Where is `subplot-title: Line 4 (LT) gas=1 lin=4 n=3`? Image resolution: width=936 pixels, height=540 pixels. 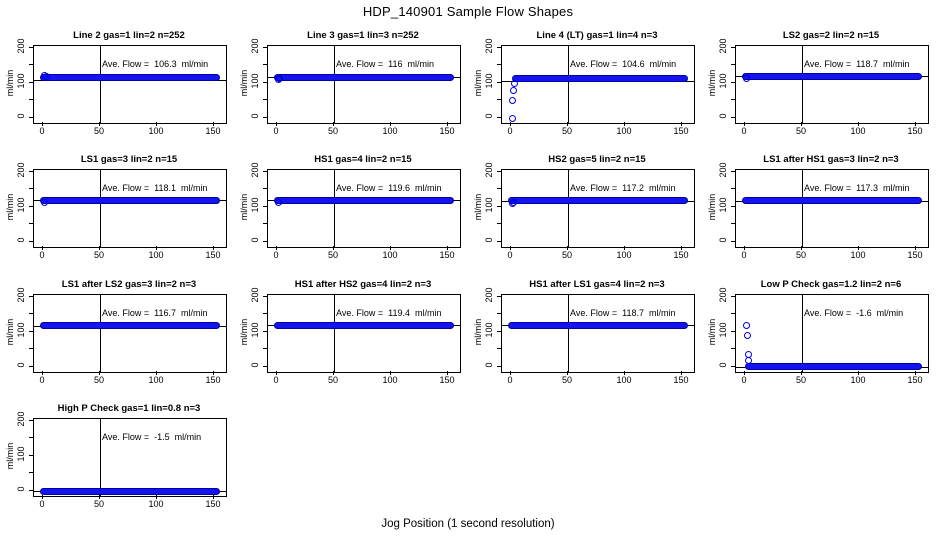 subplot-title: Line 4 (LT) gas=1 lin=4 n=3 is located at coordinates (597, 35).